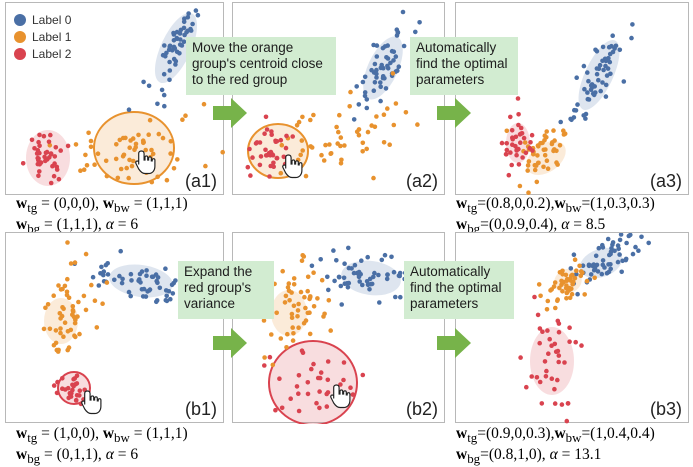  I want to click on group-ellipse, so click(313, 382).